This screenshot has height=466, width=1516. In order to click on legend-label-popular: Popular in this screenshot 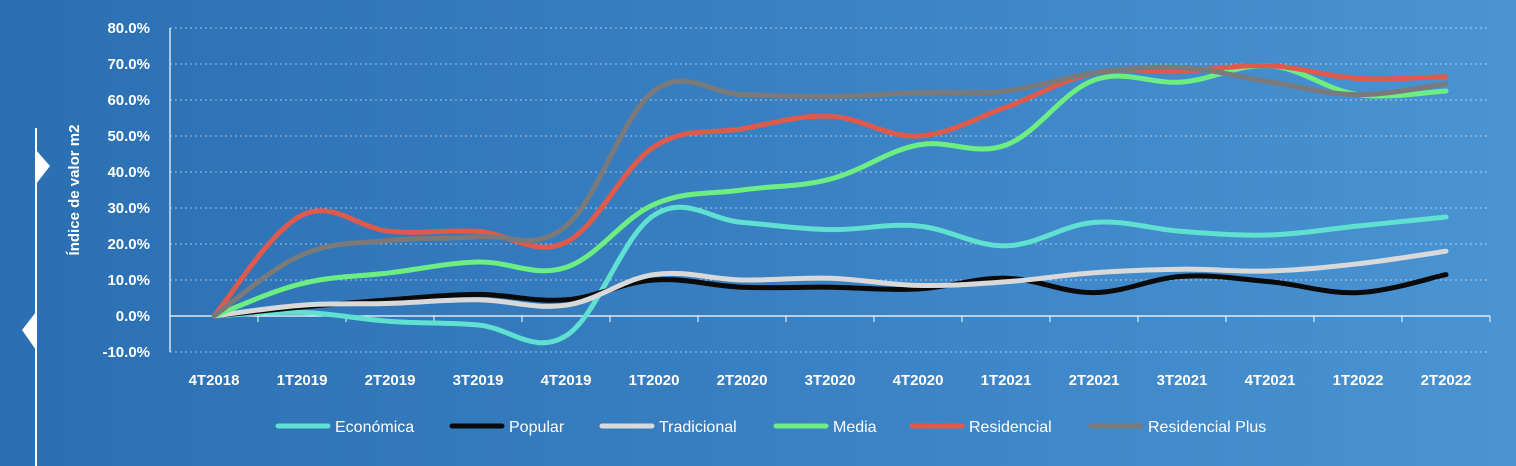, I will do `click(537, 427)`.